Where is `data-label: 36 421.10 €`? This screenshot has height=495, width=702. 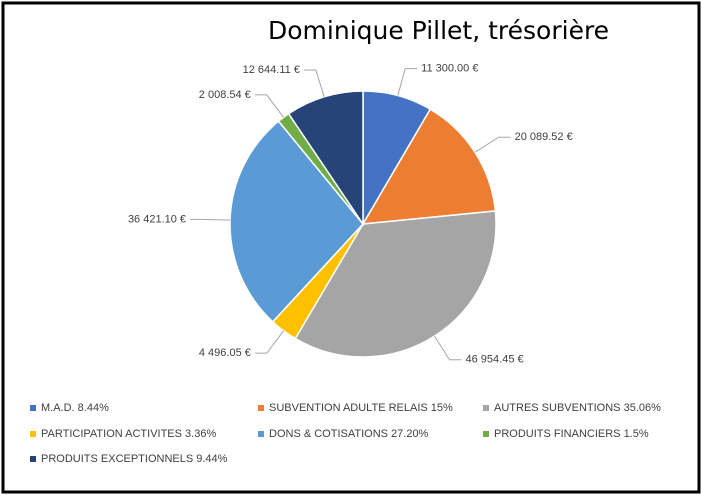 data-label: 36 421.10 € is located at coordinates (157, 219).